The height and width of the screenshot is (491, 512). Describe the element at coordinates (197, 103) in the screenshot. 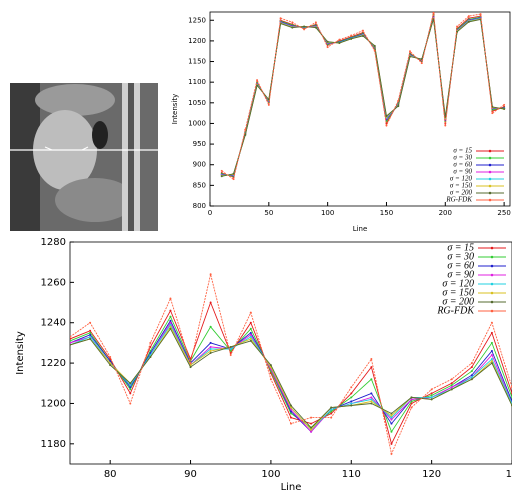

I see `y-tick-label: 1050` at that location.